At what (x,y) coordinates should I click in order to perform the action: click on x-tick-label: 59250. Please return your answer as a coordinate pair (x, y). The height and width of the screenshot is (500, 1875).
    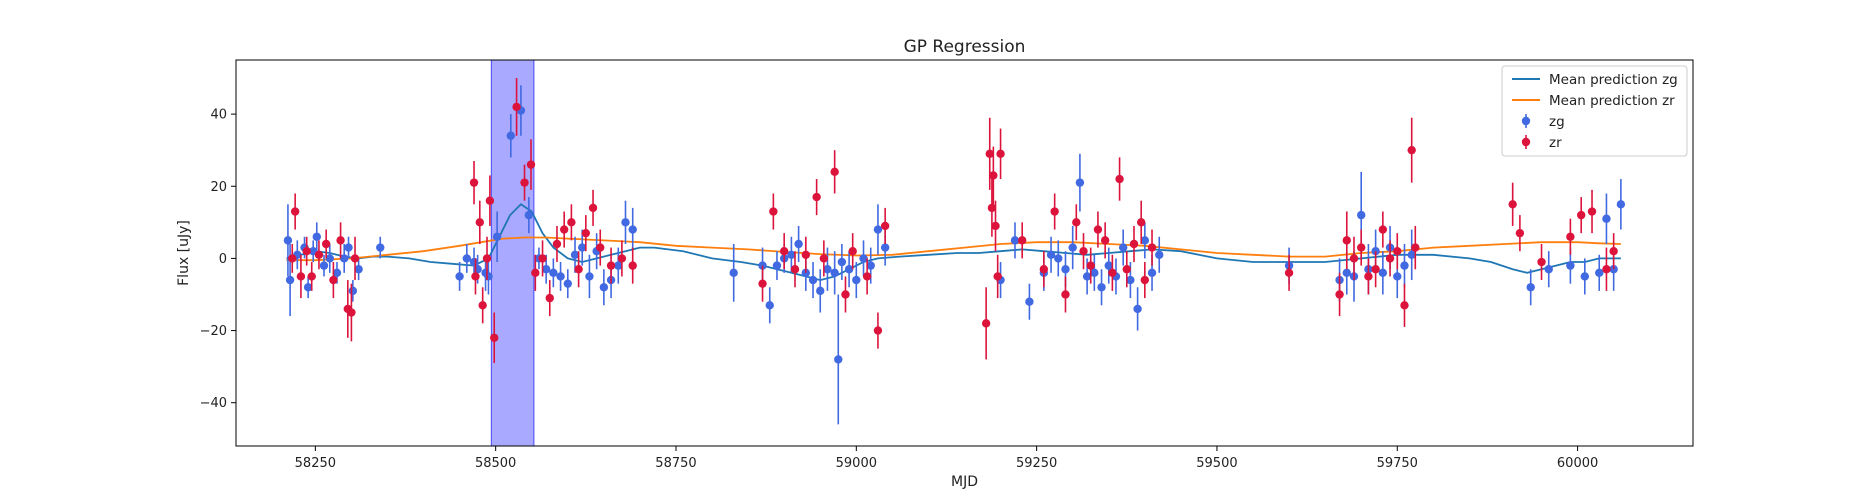
    Looking at the image, I should click on (1036, 463).